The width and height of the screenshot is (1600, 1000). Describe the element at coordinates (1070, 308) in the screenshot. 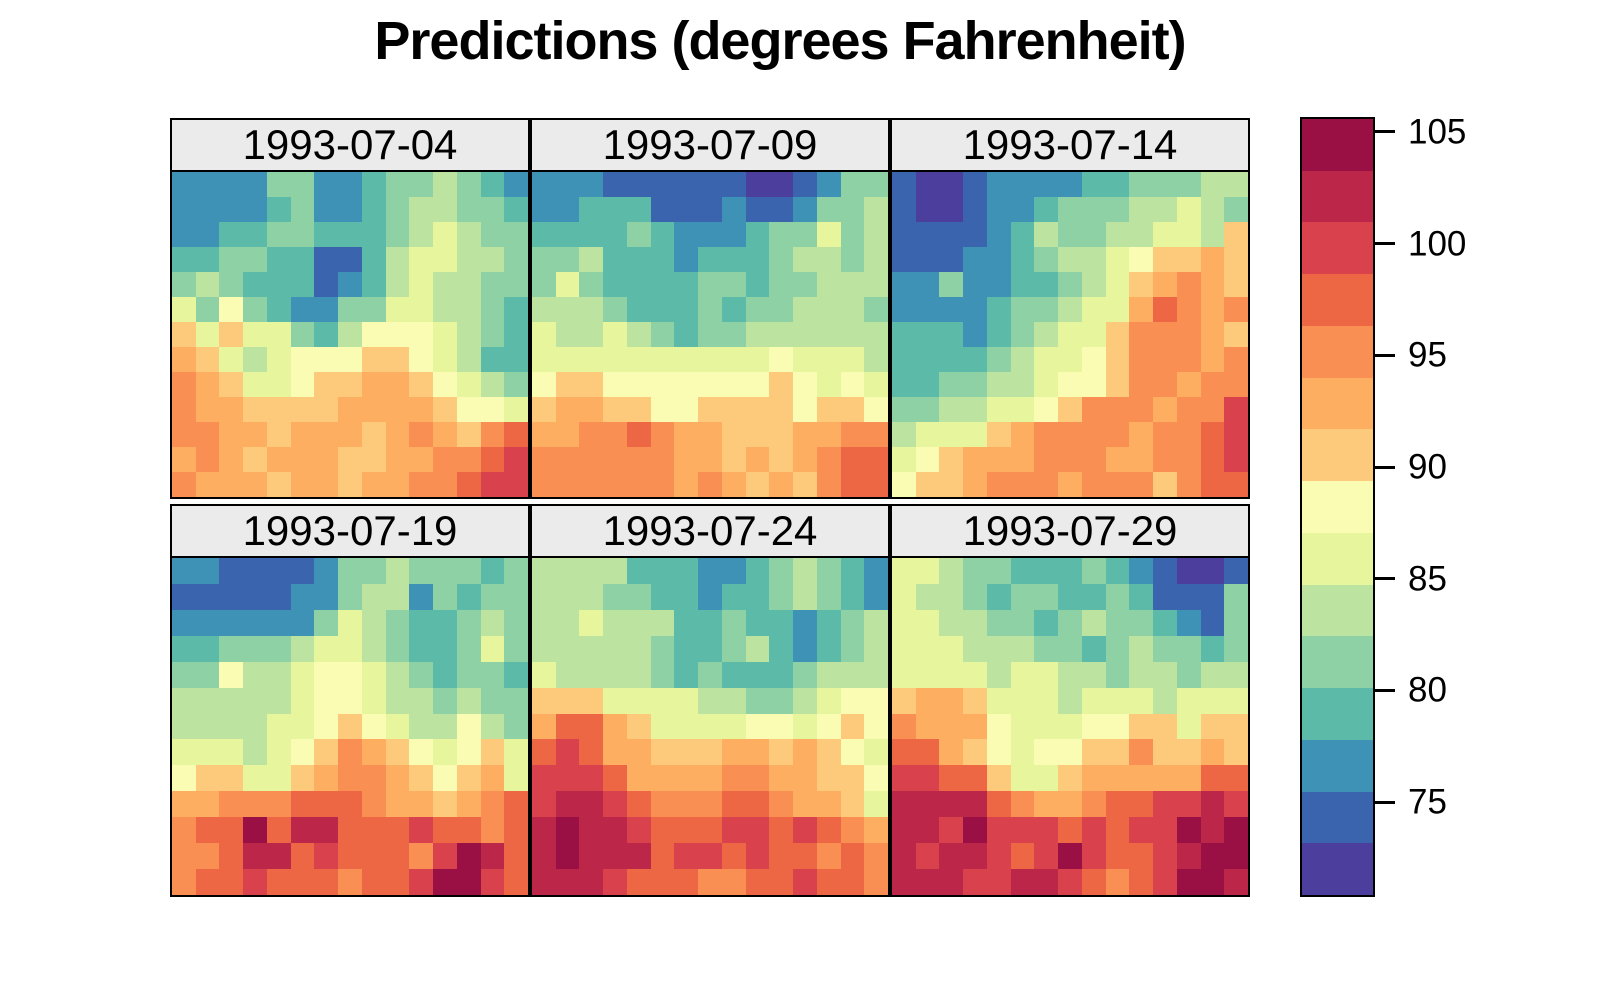

I see `facet: 1993-07-14` at that location.